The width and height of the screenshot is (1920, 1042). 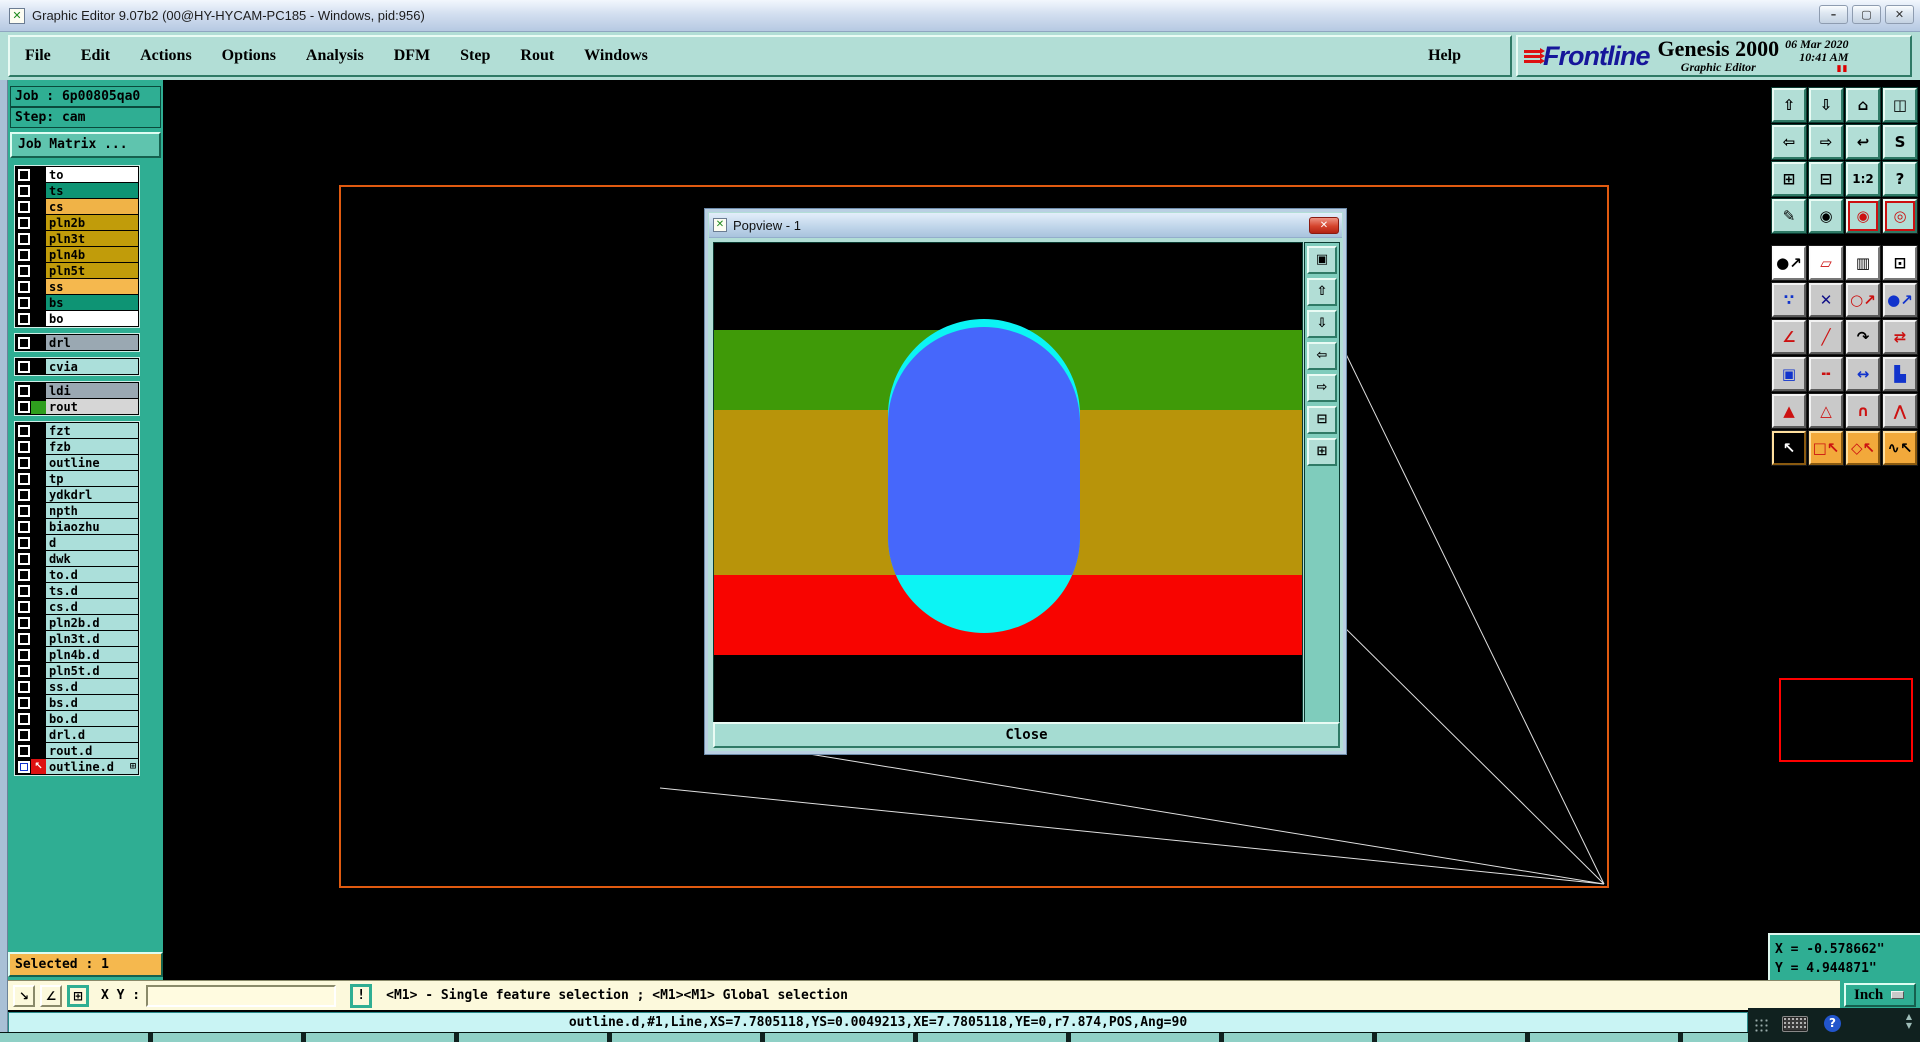 I want to click on layer-label: pln2b.d, so click(x=92, y=622).